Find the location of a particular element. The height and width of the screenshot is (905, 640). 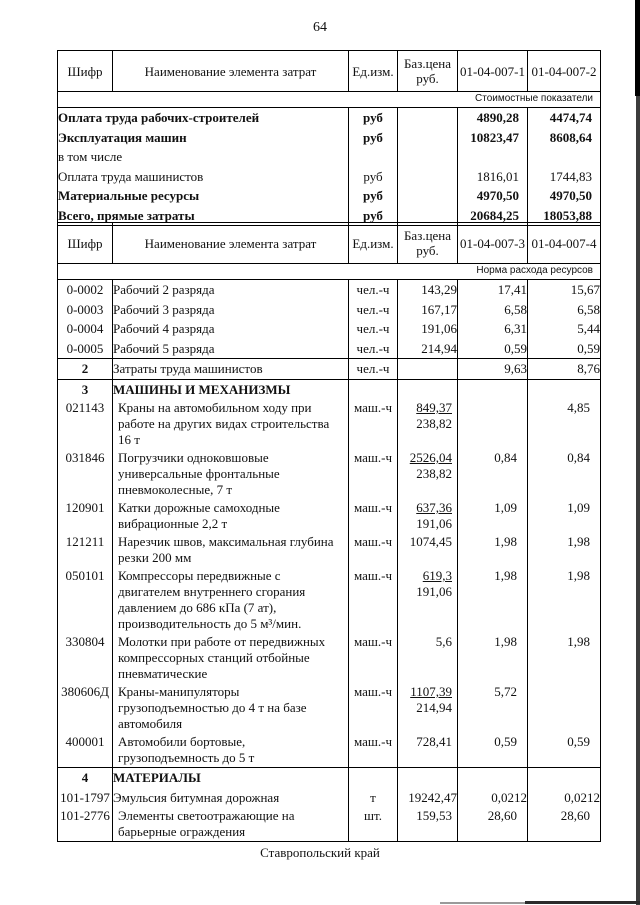

base-price-cell: 1107,39 214,94 is located at coordinates (427, 708).